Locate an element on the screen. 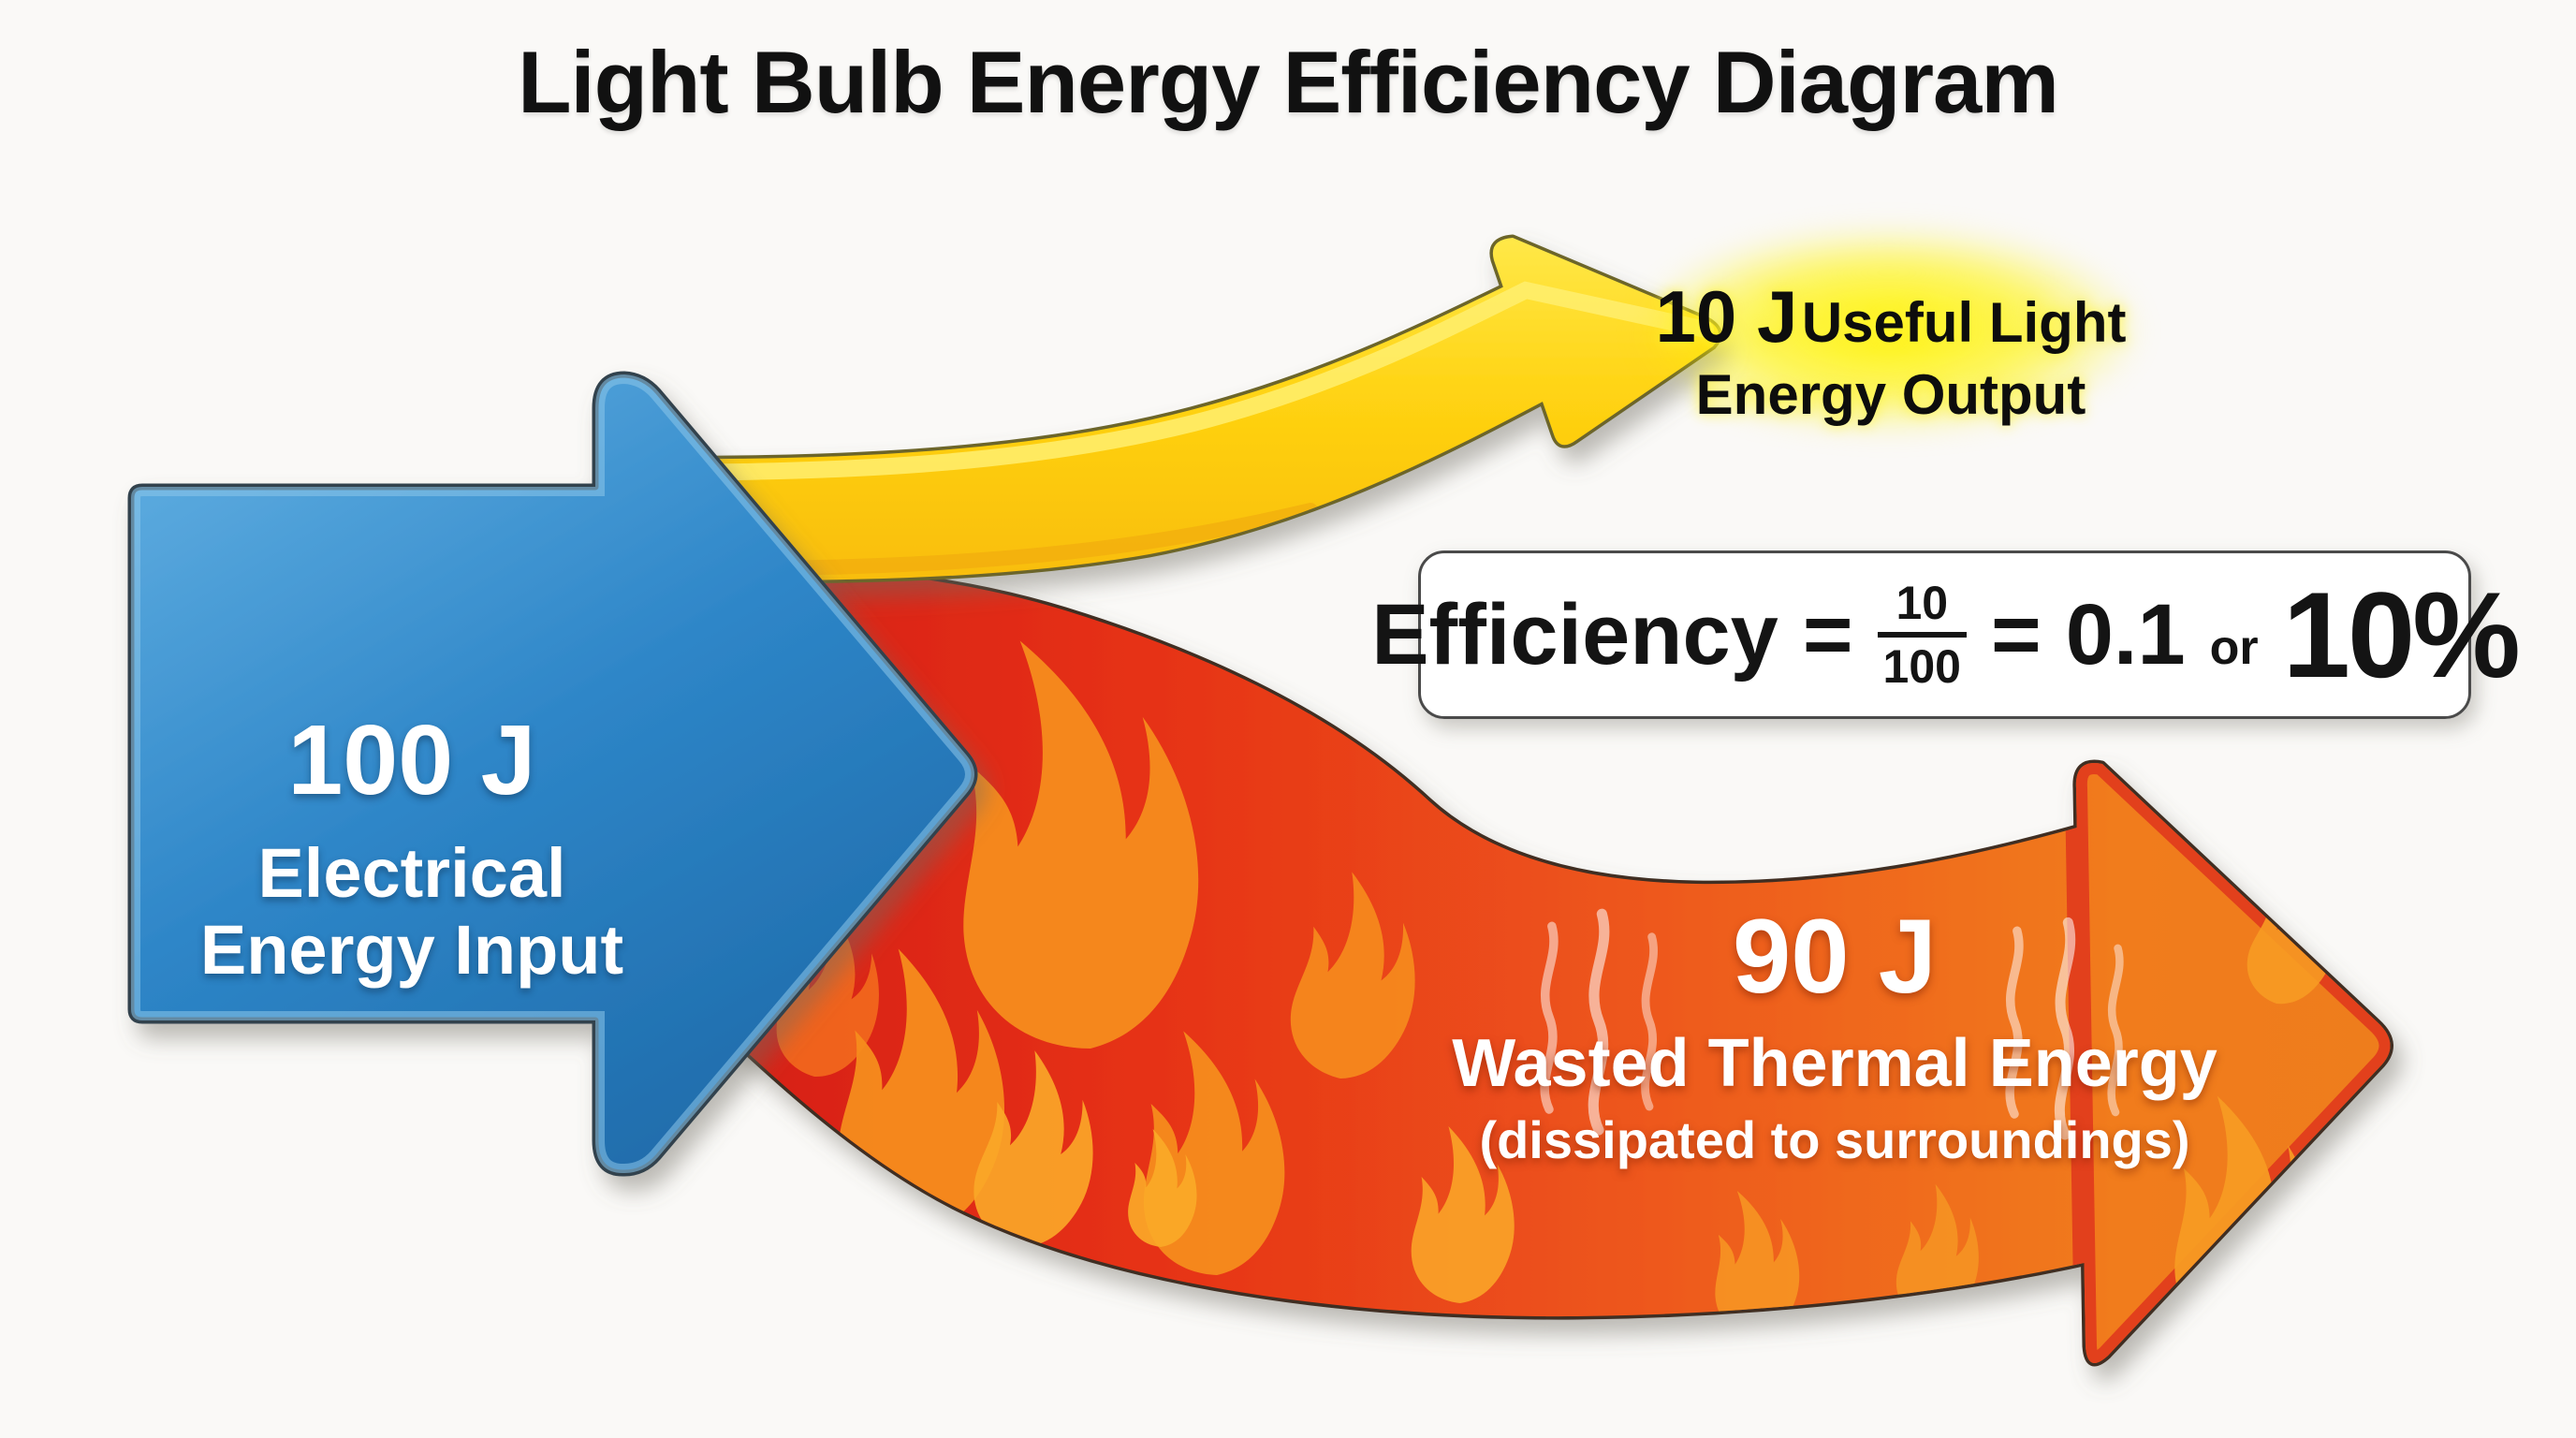 The height and width of the screenshot is (1438, 2576). formula-decimal: 0.1 is located at coordinates (2126, 634).